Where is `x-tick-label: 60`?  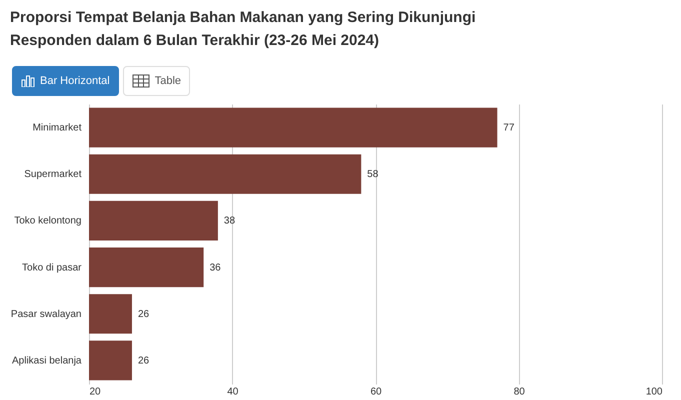 x-tick-label: 60 is located at coordinates (376, 392).